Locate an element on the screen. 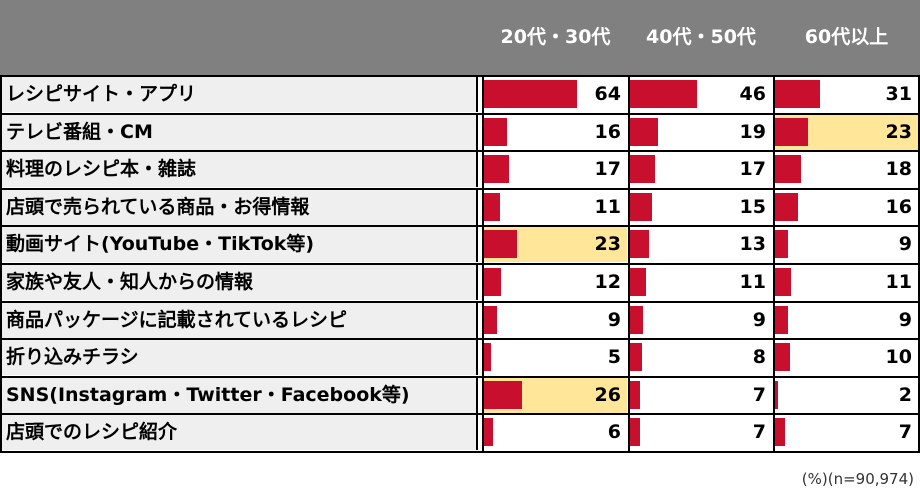 This screenshot has width=920, height=504. table-row: 家族や友人・知人からの情報 12 11 11 is located at coordinates (460, 282).